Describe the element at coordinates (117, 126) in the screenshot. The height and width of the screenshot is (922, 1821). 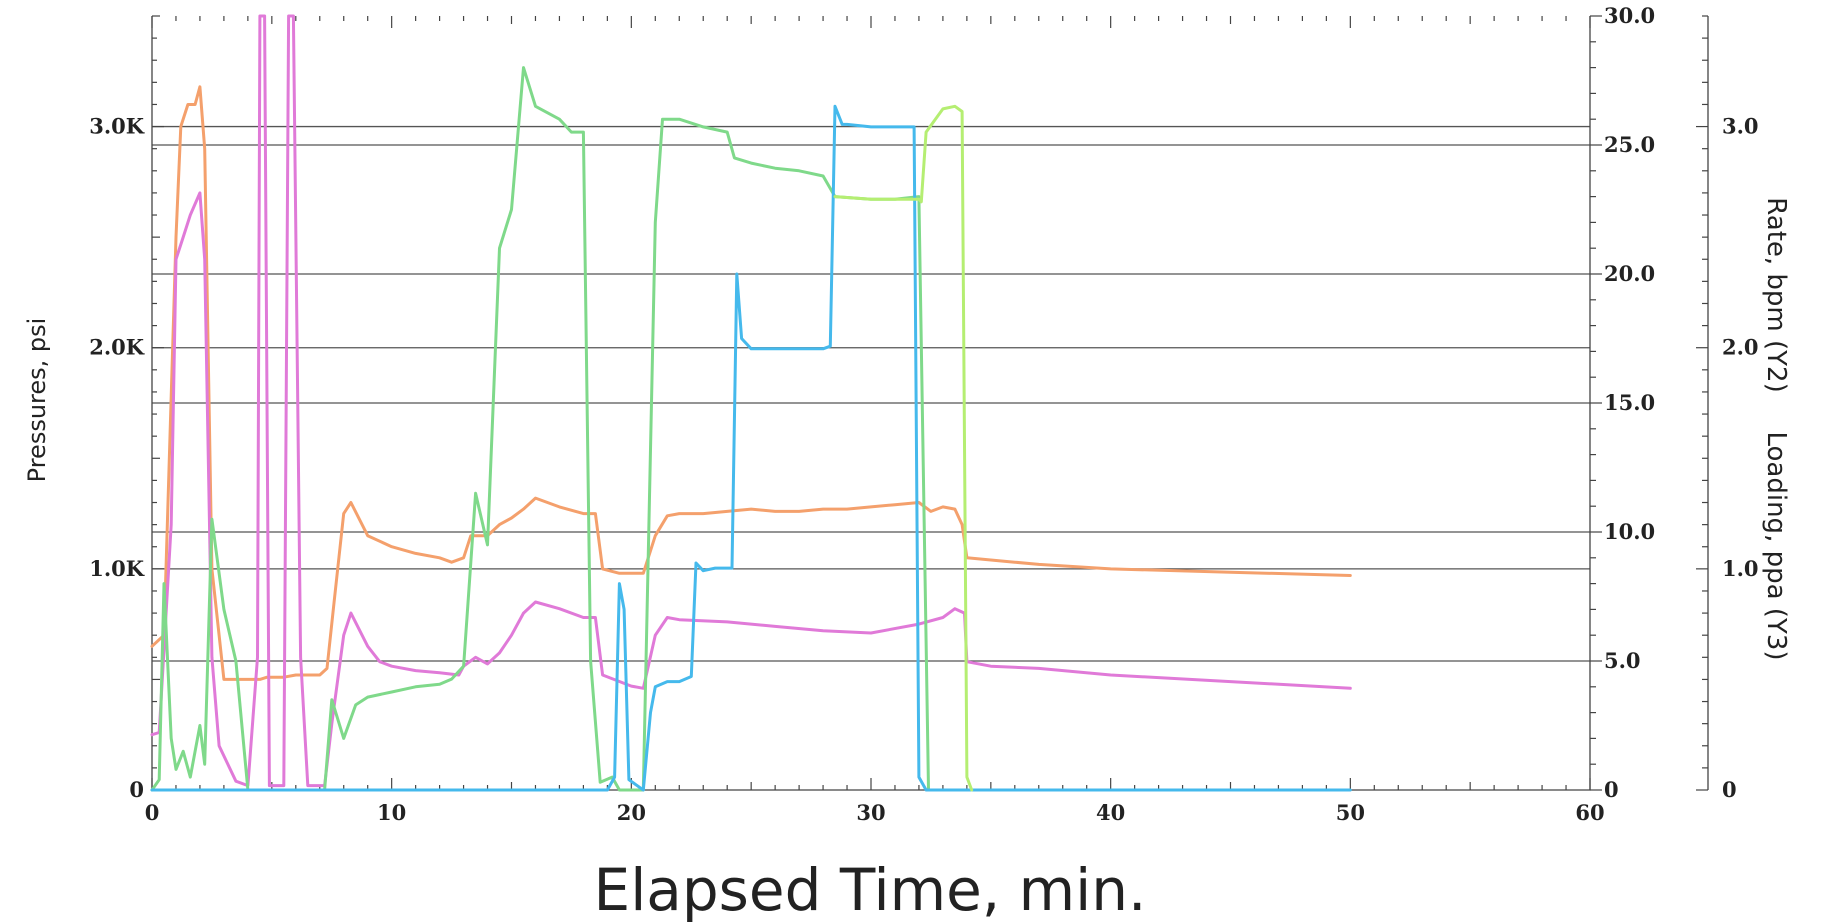
I see `y-tick-label: 3.0K` at that location.